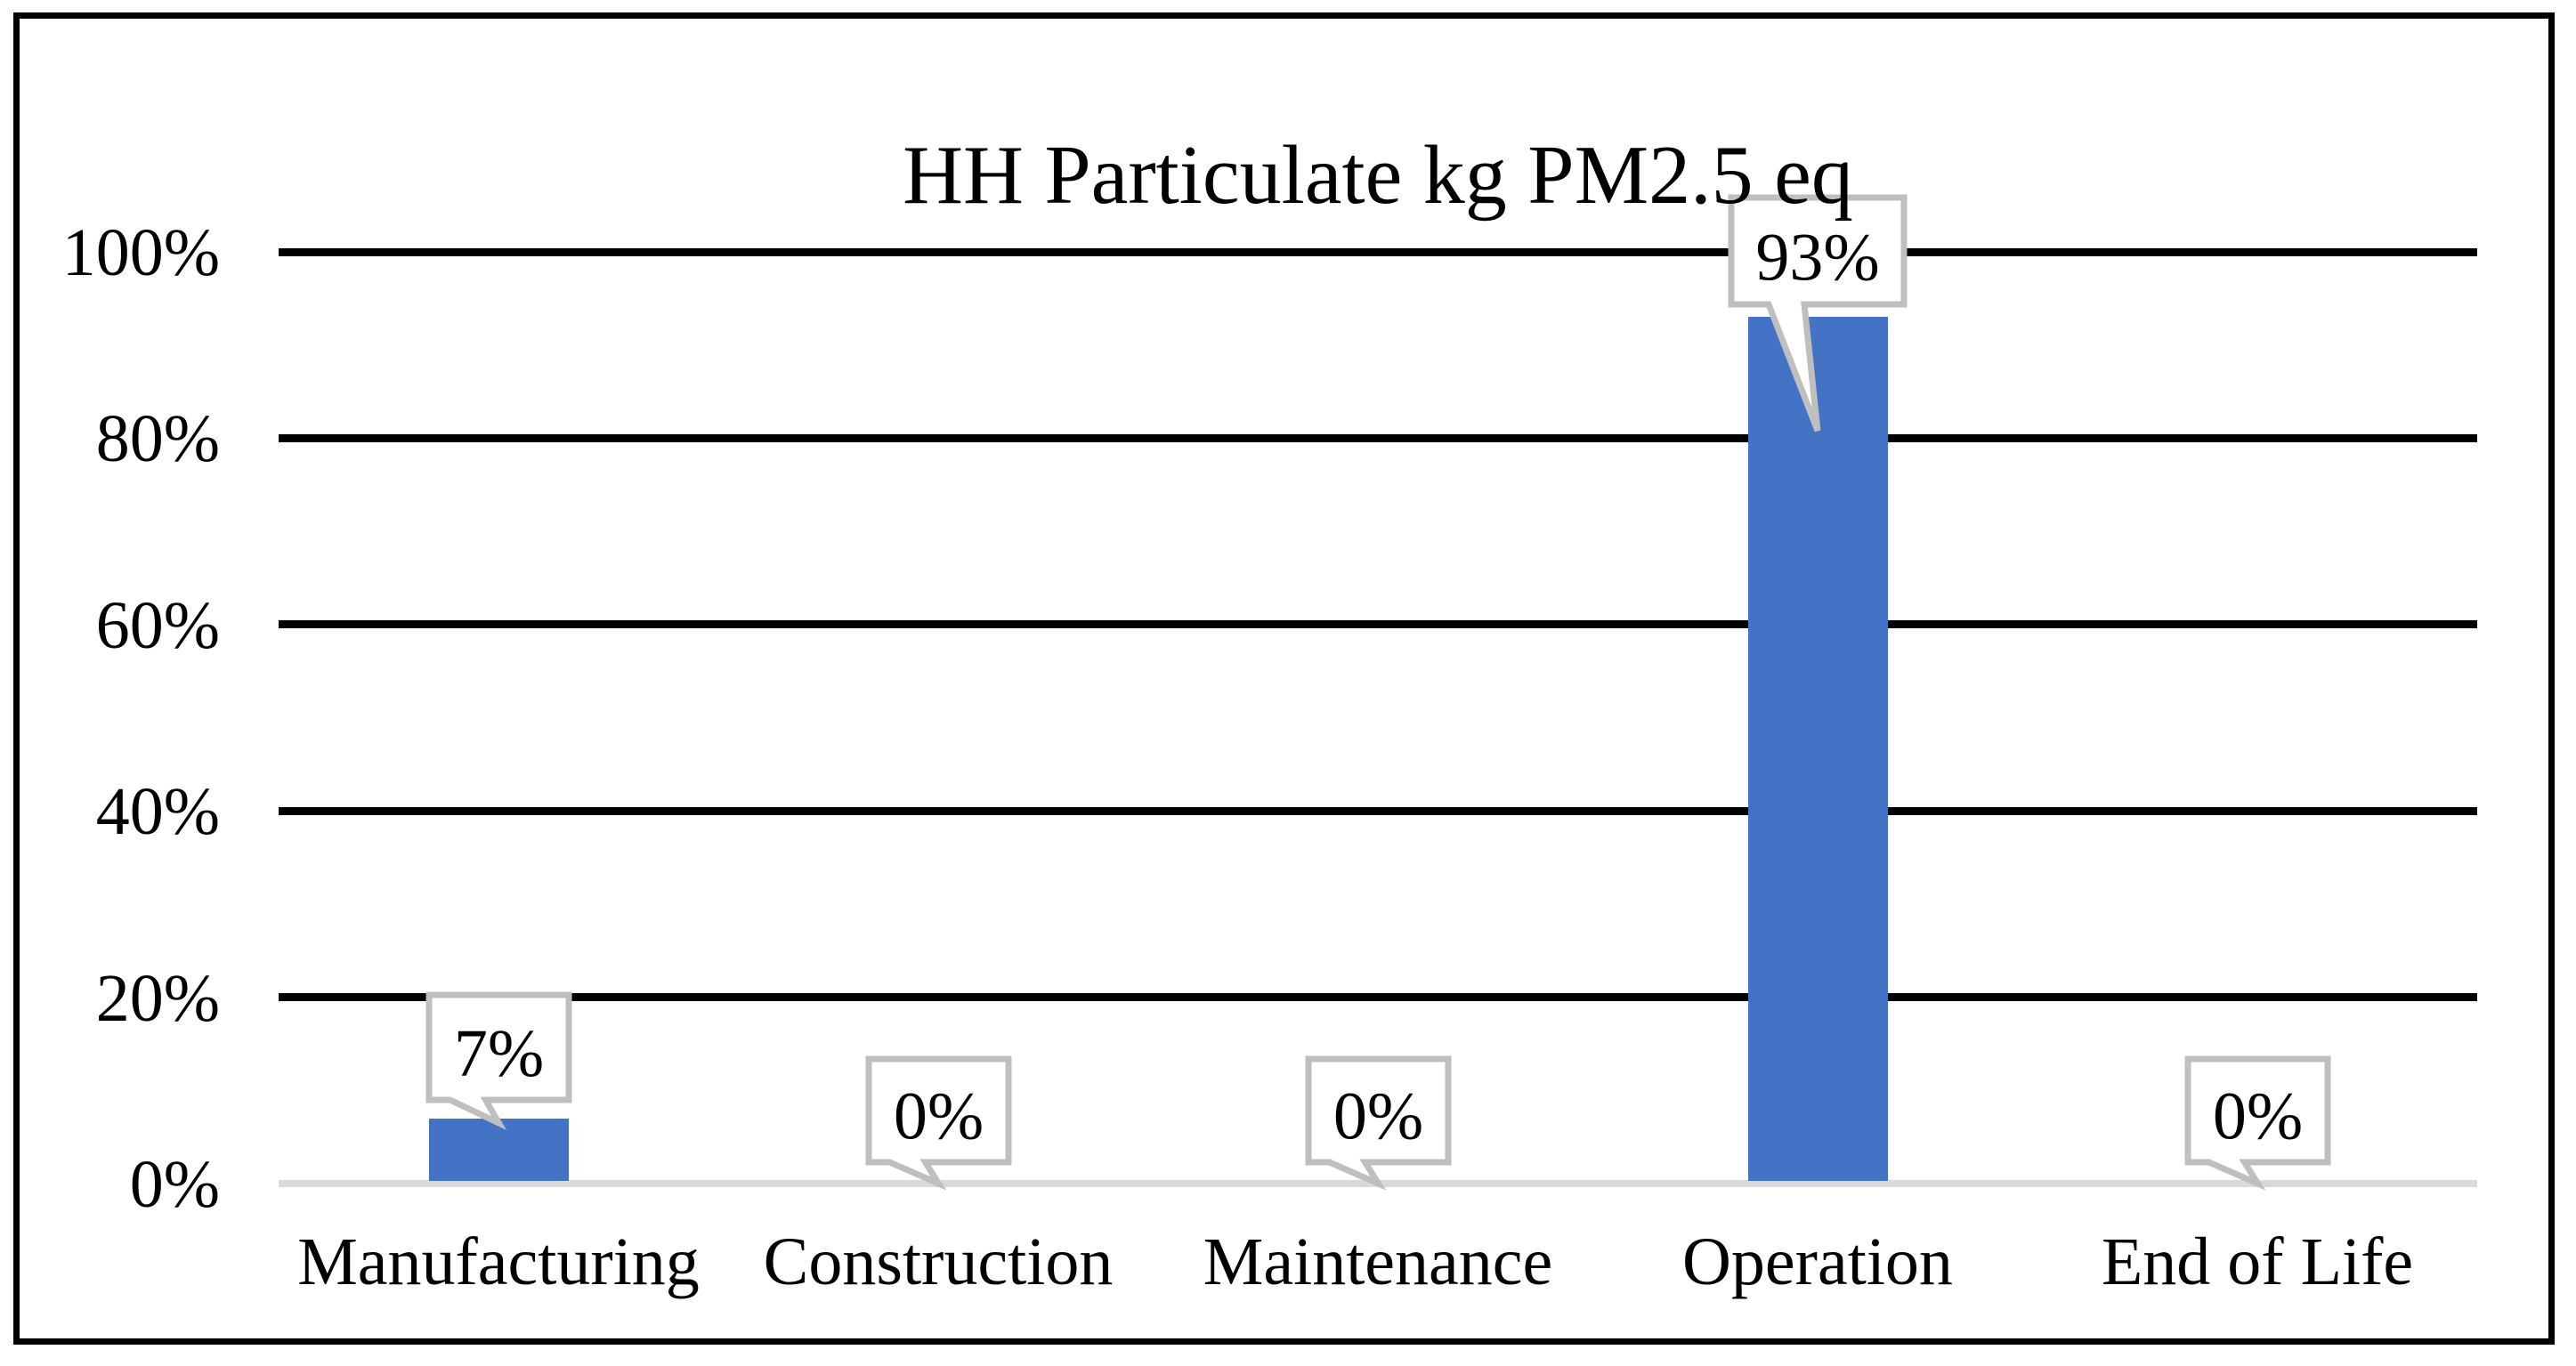 The image size is (2576, 1366). Describe the element at coordinates (1378, 998) in the screenshot. I see `gridline-20pct` at that location.